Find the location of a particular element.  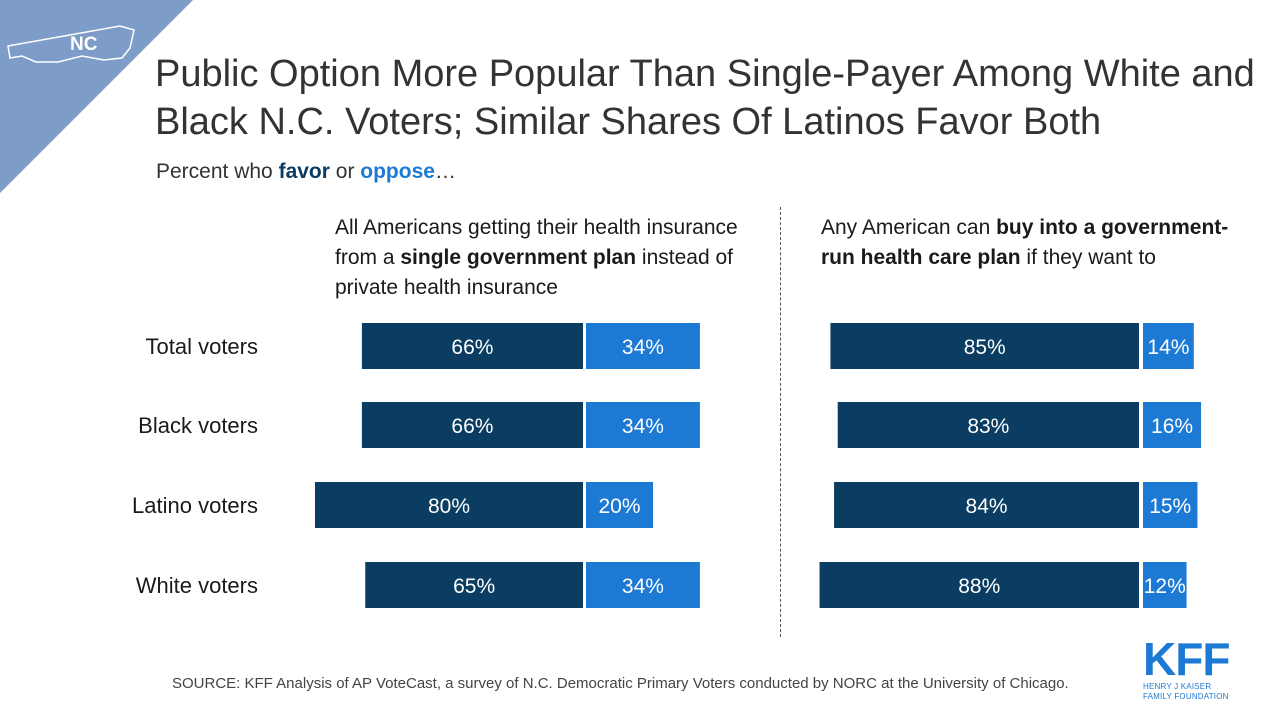

oppose-data-label: 12% is located at coordinates (1165, 586).